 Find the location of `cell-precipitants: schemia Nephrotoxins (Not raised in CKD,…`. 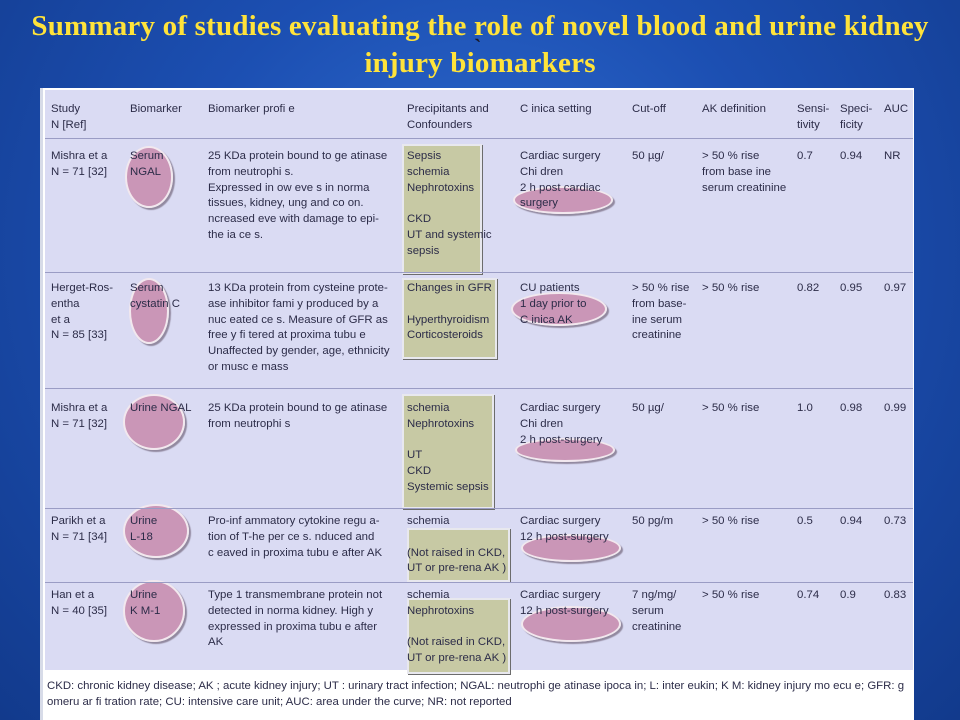

cell-precipitants: schemia Nephrotoxins (Not raised in CKD,… is located at coordinates (457, 627).